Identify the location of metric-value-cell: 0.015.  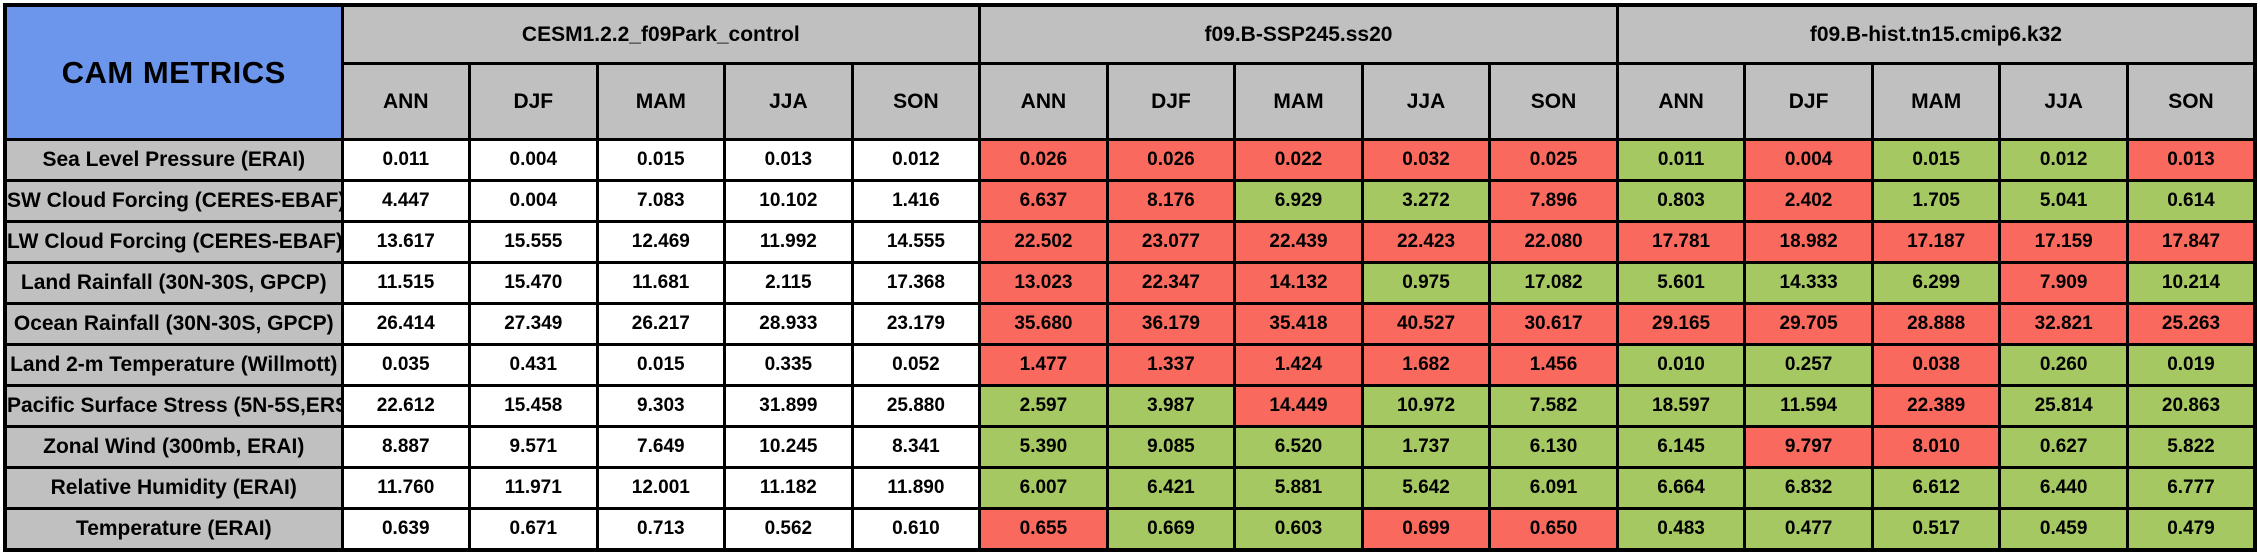
(661, 160).